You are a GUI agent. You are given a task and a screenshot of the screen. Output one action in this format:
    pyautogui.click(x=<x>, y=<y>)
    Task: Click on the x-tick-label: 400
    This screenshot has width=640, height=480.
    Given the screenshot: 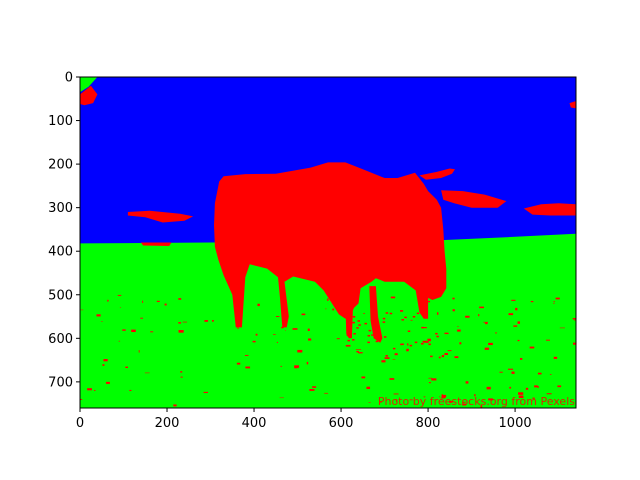 What is the action you would take?
    pyautogui.click(x=254, y=423)
    